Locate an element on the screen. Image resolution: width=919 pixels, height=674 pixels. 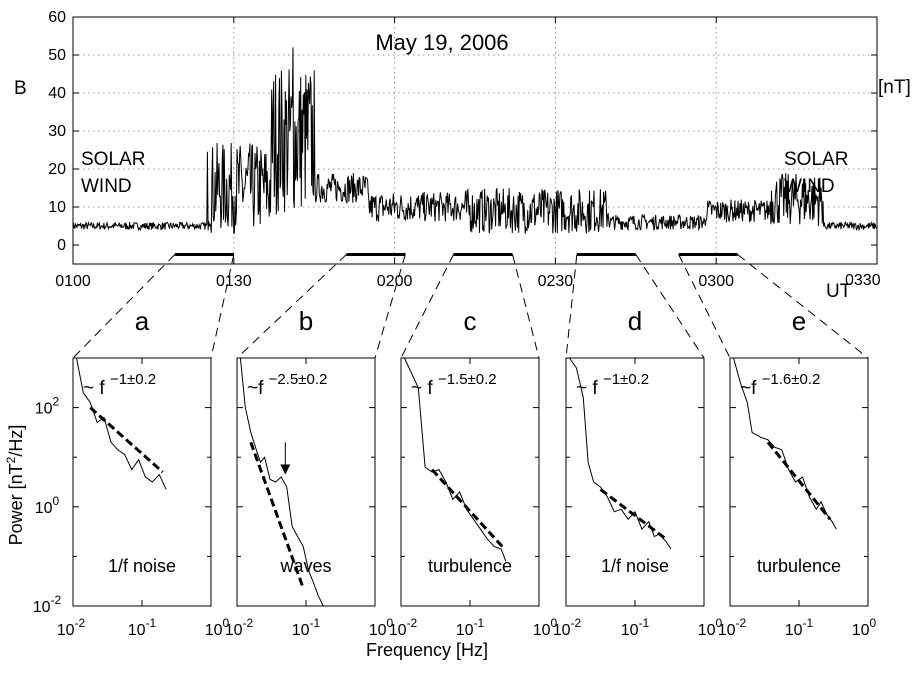
x-tick-label: 0300 is located at coordinates (716, 281).